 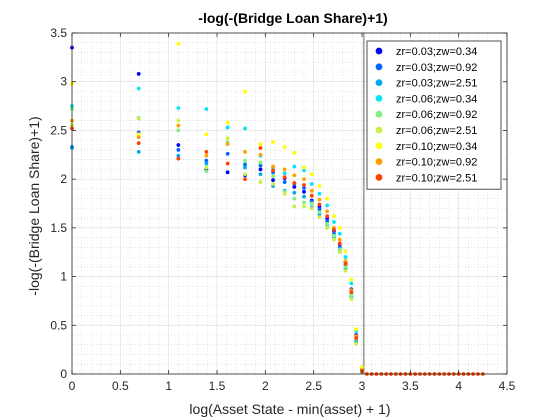 I want to click on y-tick-label: 3, so click(x=63, y=82).